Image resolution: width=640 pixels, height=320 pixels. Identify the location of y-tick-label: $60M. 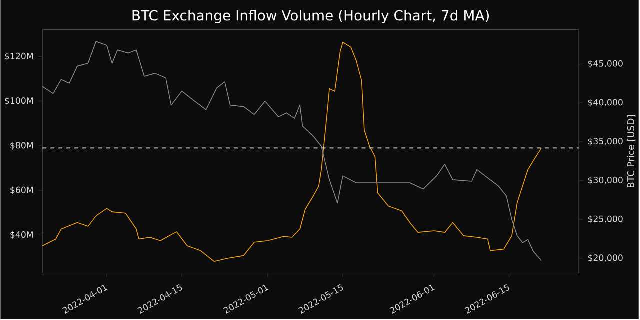
(22, 190).